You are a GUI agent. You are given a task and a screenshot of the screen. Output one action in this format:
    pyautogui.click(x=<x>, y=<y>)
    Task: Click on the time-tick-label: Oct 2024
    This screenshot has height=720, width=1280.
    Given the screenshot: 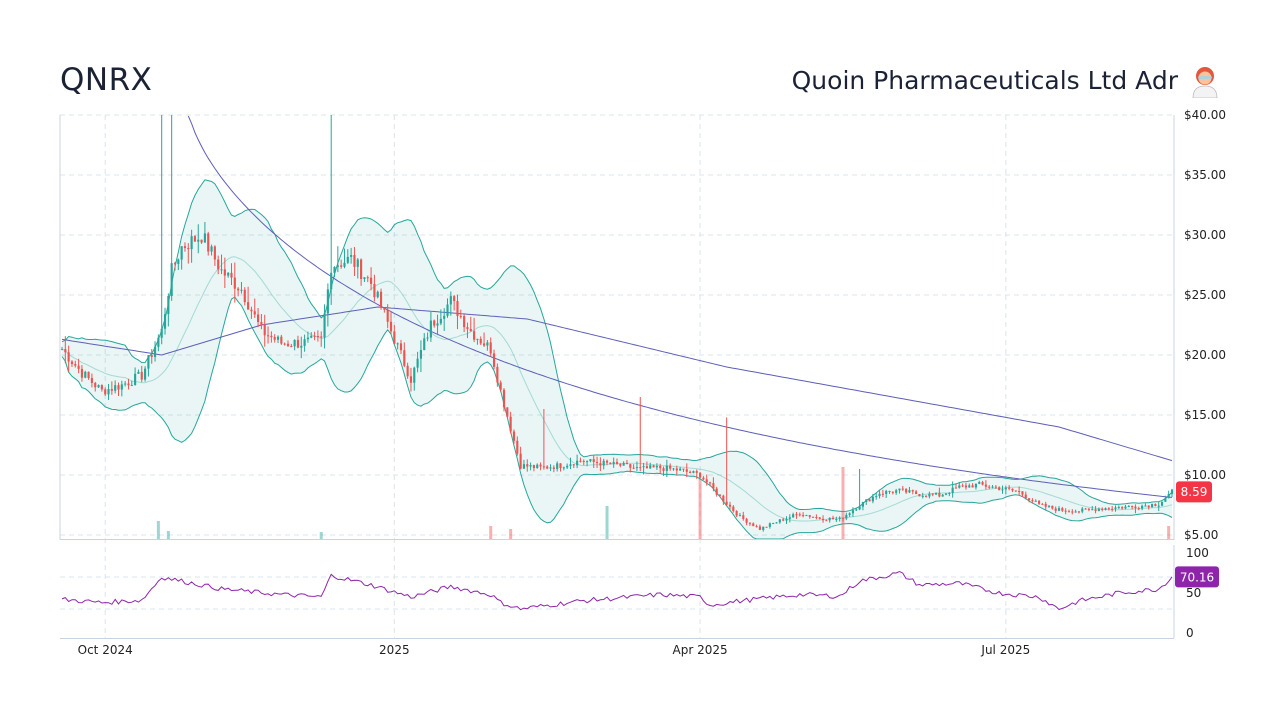 What is the action you would take?
    pyautogui.click(x=105, y=650)
    